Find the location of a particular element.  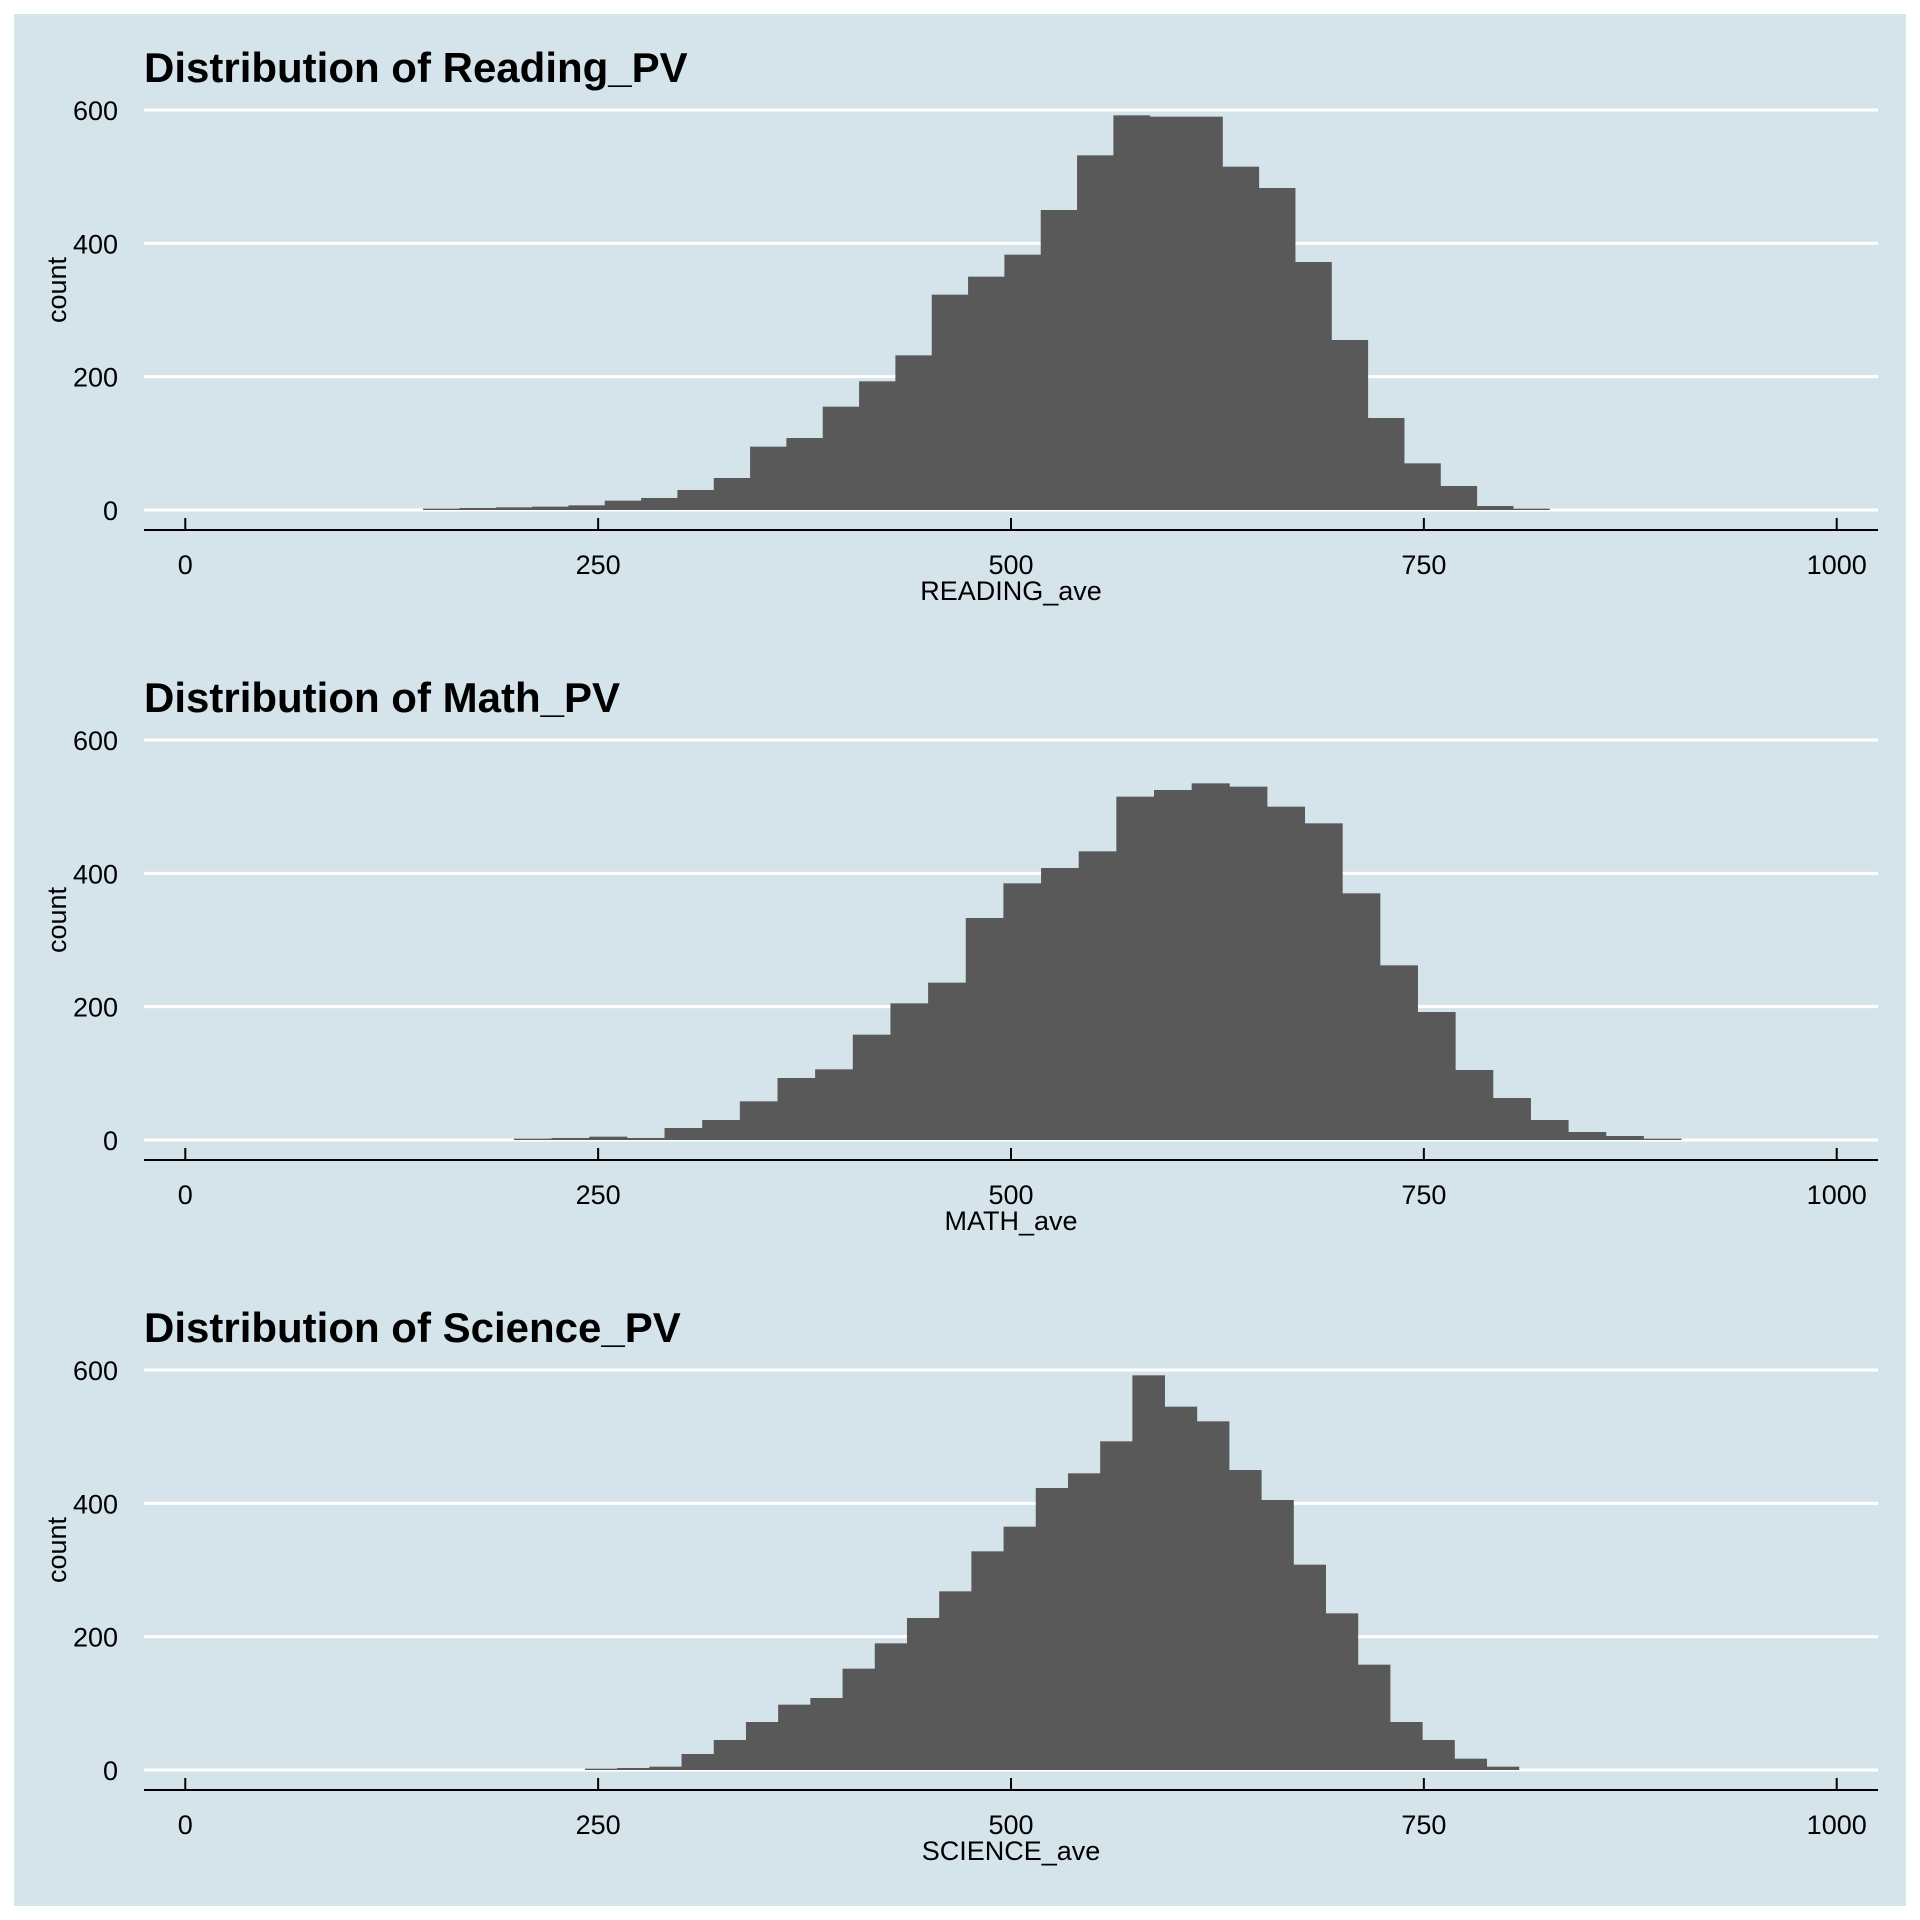

x-tick-label: 1000 is located at coordinates (1837, 1825).